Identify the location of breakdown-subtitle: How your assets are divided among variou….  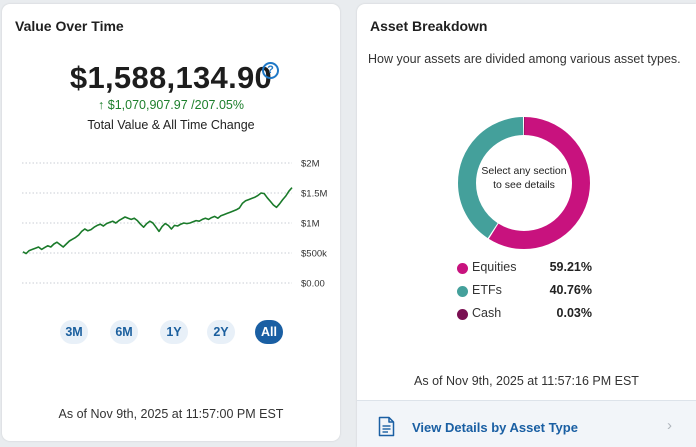
(524, 59).